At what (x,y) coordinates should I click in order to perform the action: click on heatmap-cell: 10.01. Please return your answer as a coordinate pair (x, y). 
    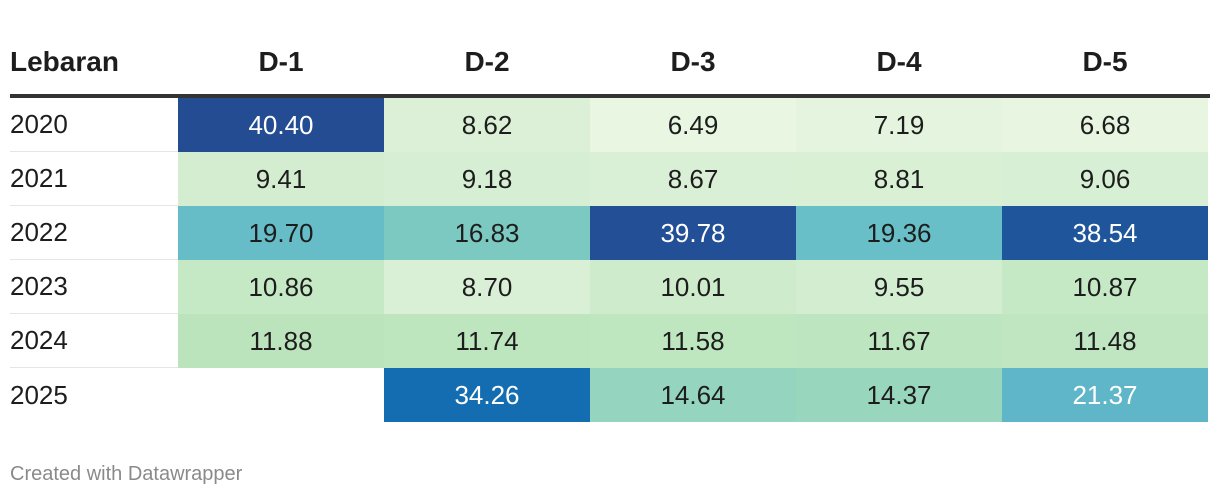
    Looking at the image, I should click on (693, 287).